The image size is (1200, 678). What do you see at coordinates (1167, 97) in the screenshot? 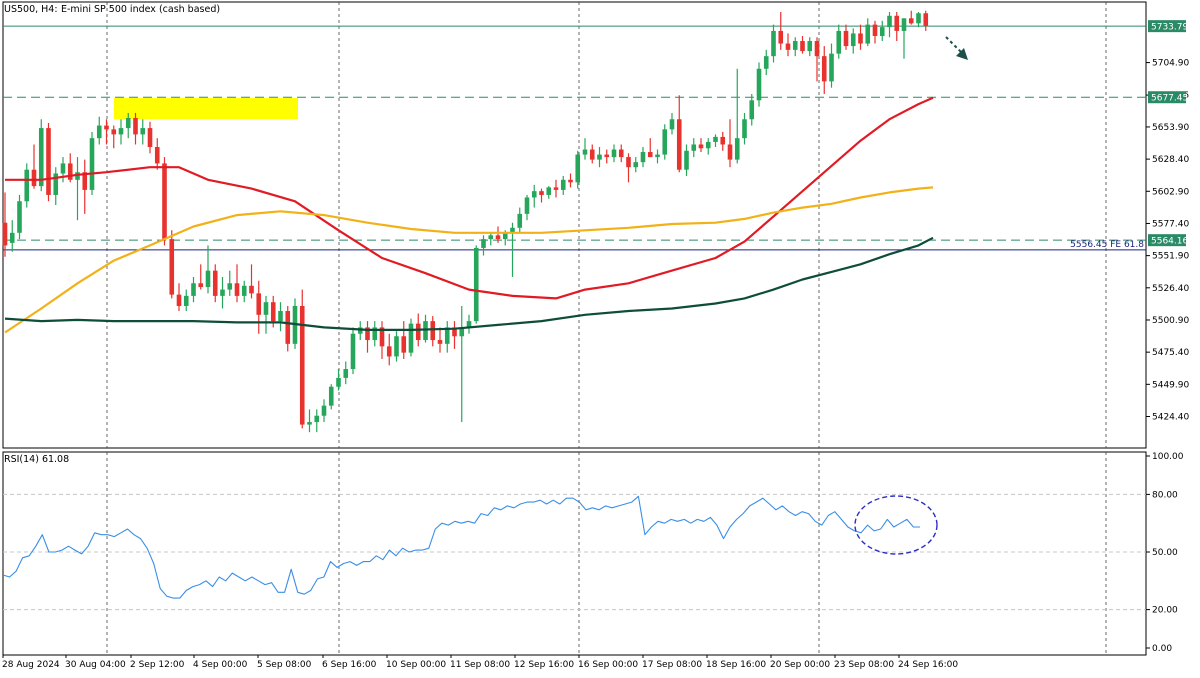
I see `price-label-box` at bounding box center [1167, 97].